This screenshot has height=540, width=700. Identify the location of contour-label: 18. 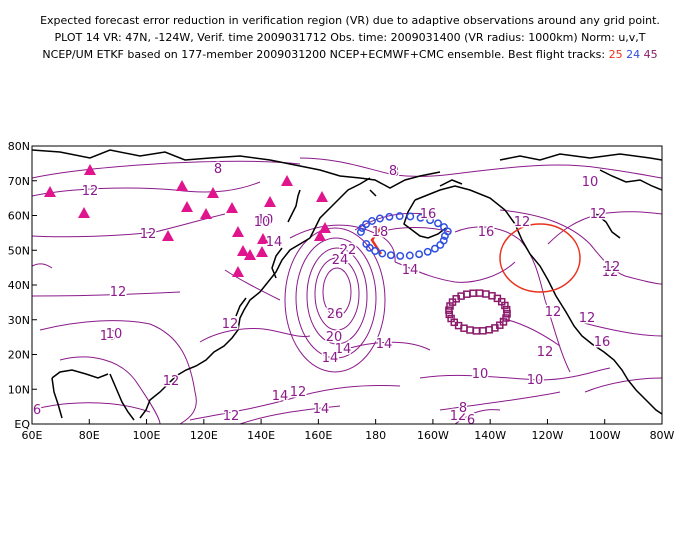
(380, 232).